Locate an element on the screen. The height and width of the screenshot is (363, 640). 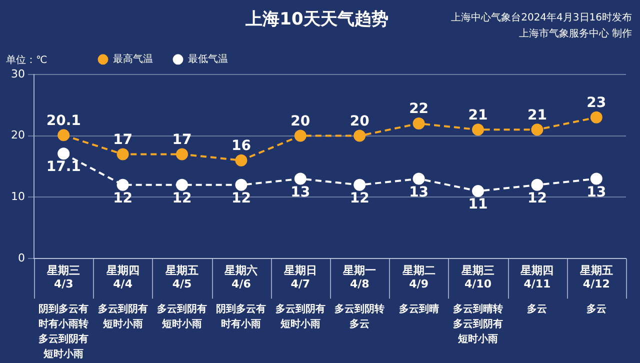
x-tick-label: 星期二 4/9 is located at coordinates (418, 277).